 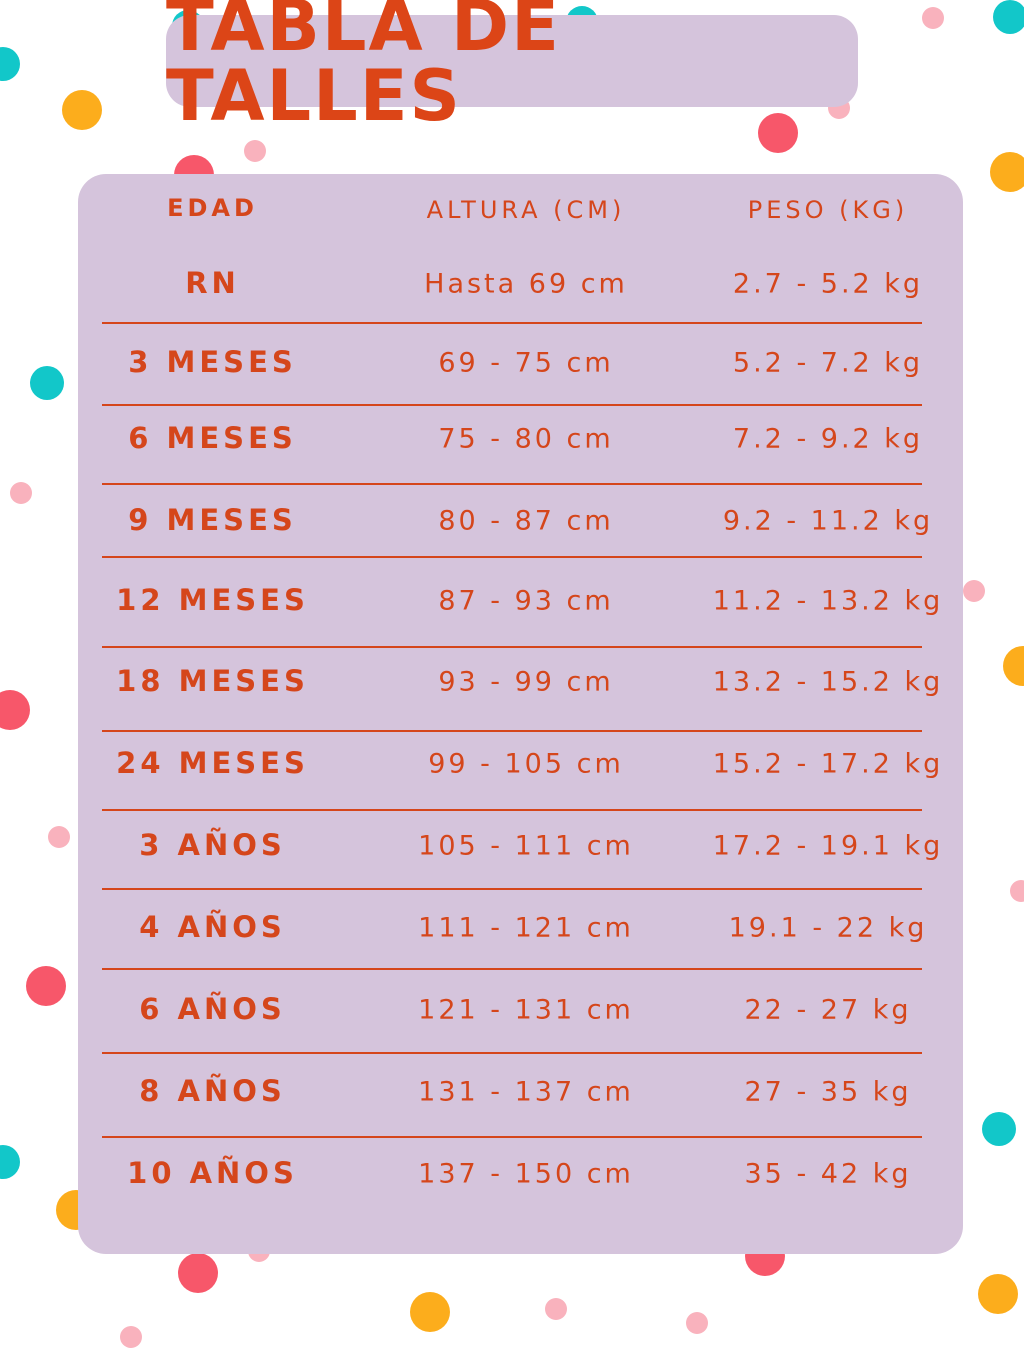 I want to click on row-age: 3 AÑOS, so click(x=212, y=845).